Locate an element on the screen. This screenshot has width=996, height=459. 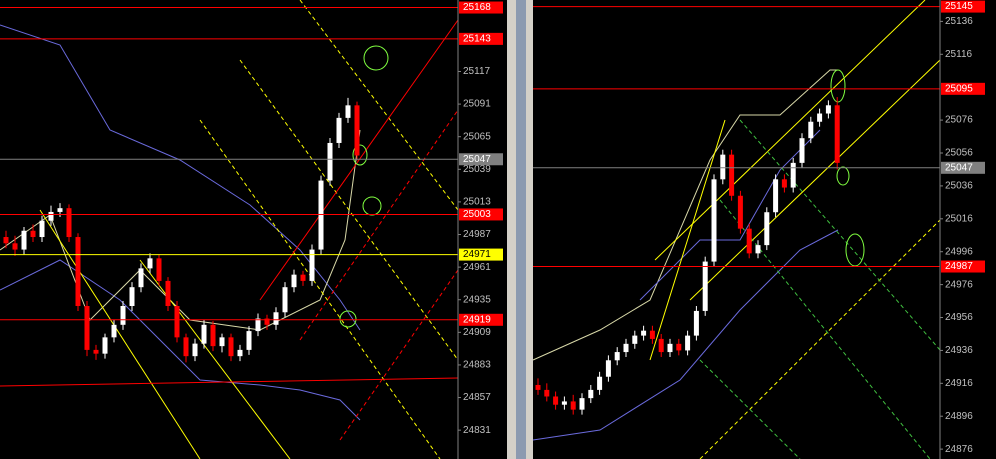
y-tick-label: 25056 is located at coordinates (959, 153).